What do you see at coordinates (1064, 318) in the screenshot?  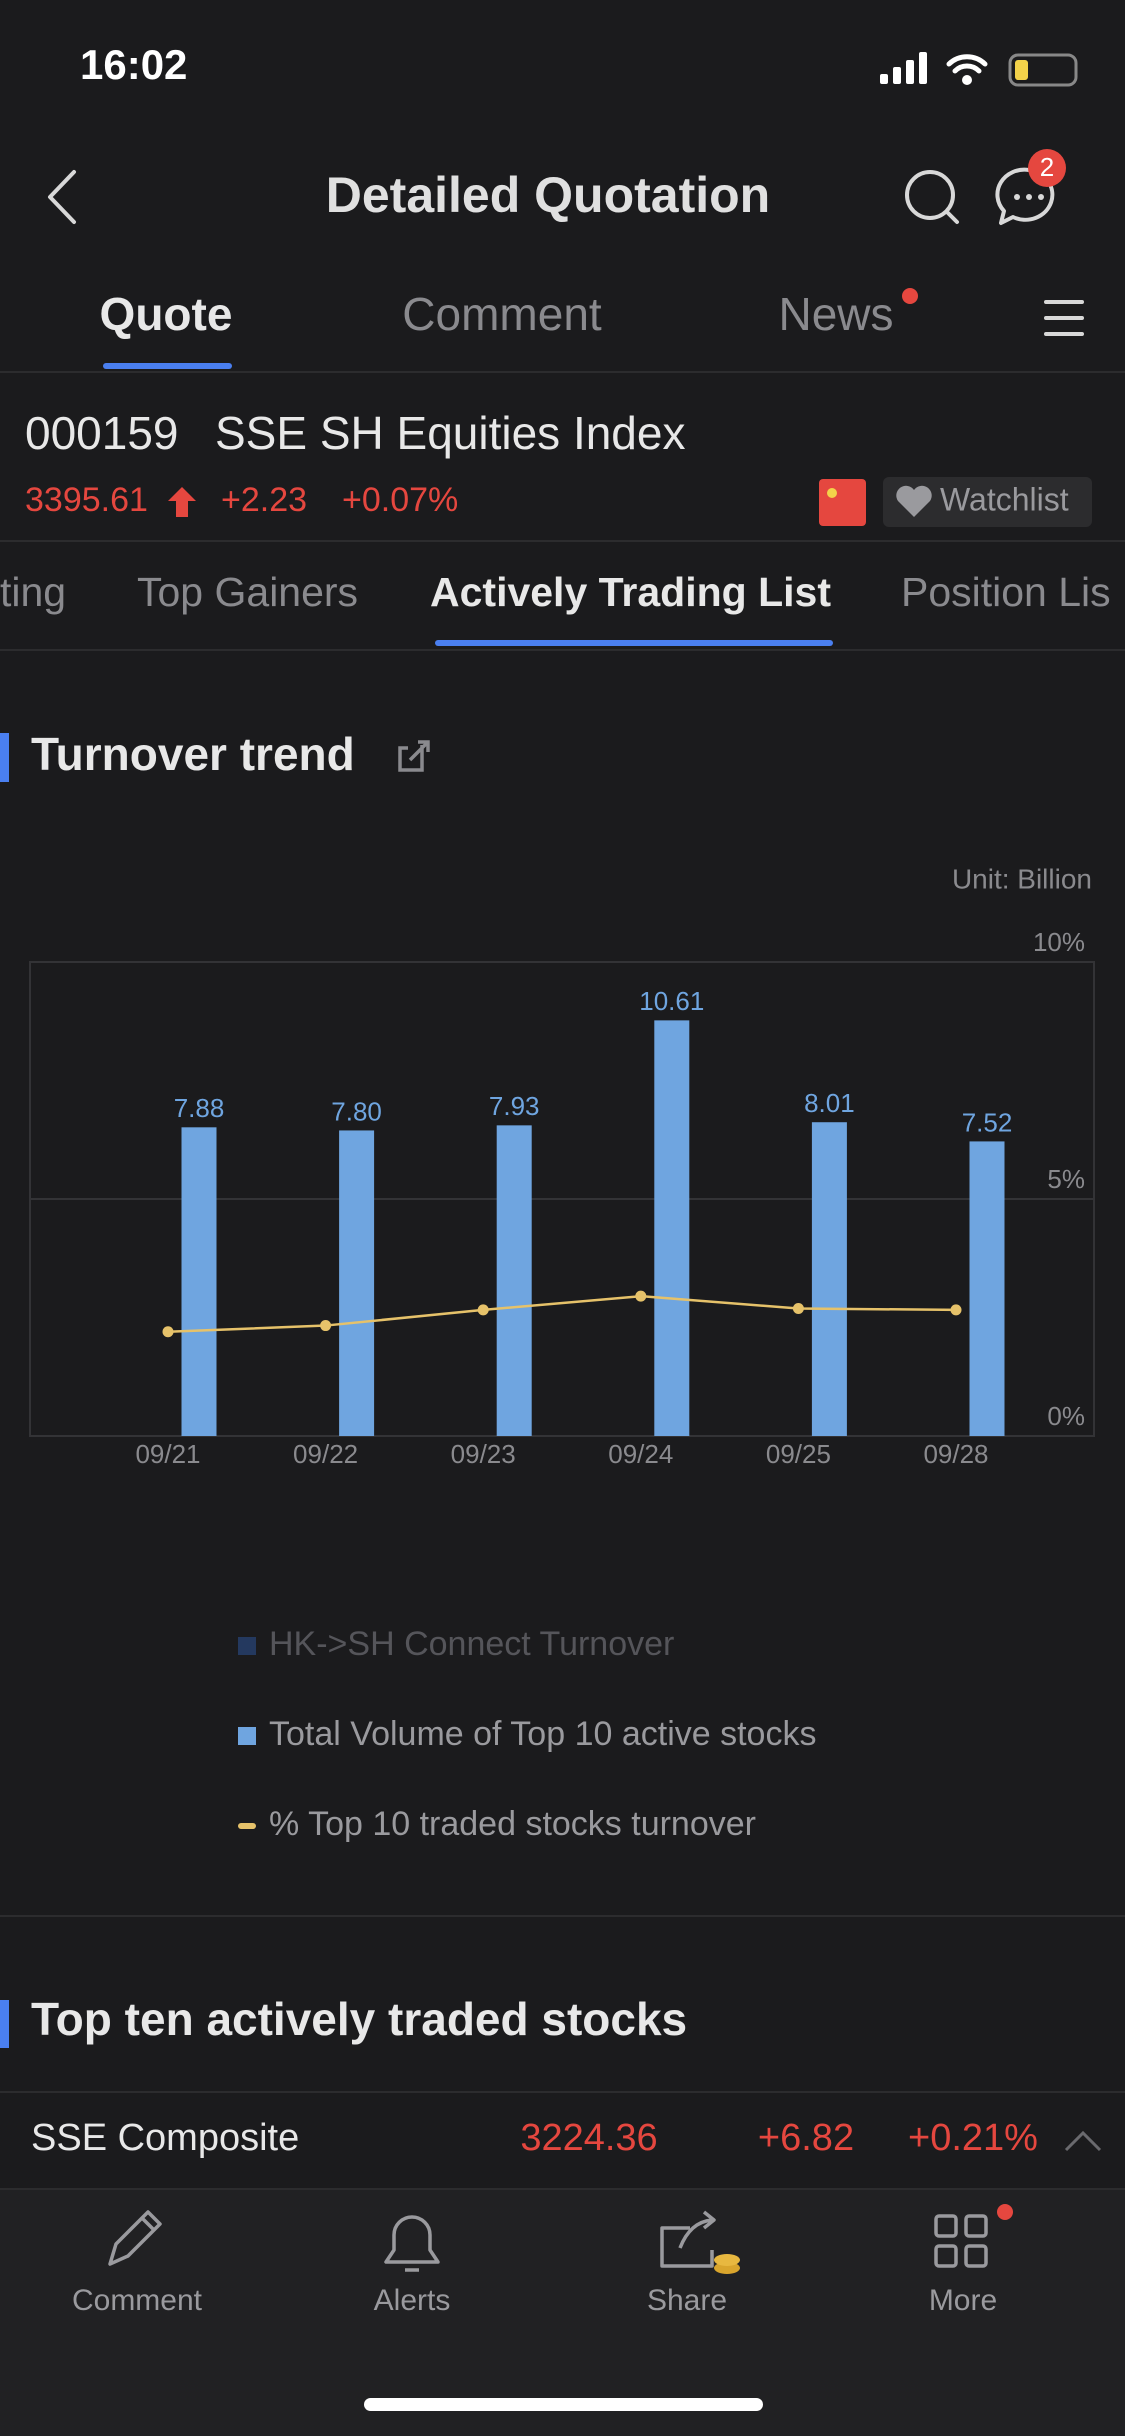 I see `menu-button` at bounding box center [1064, 318].